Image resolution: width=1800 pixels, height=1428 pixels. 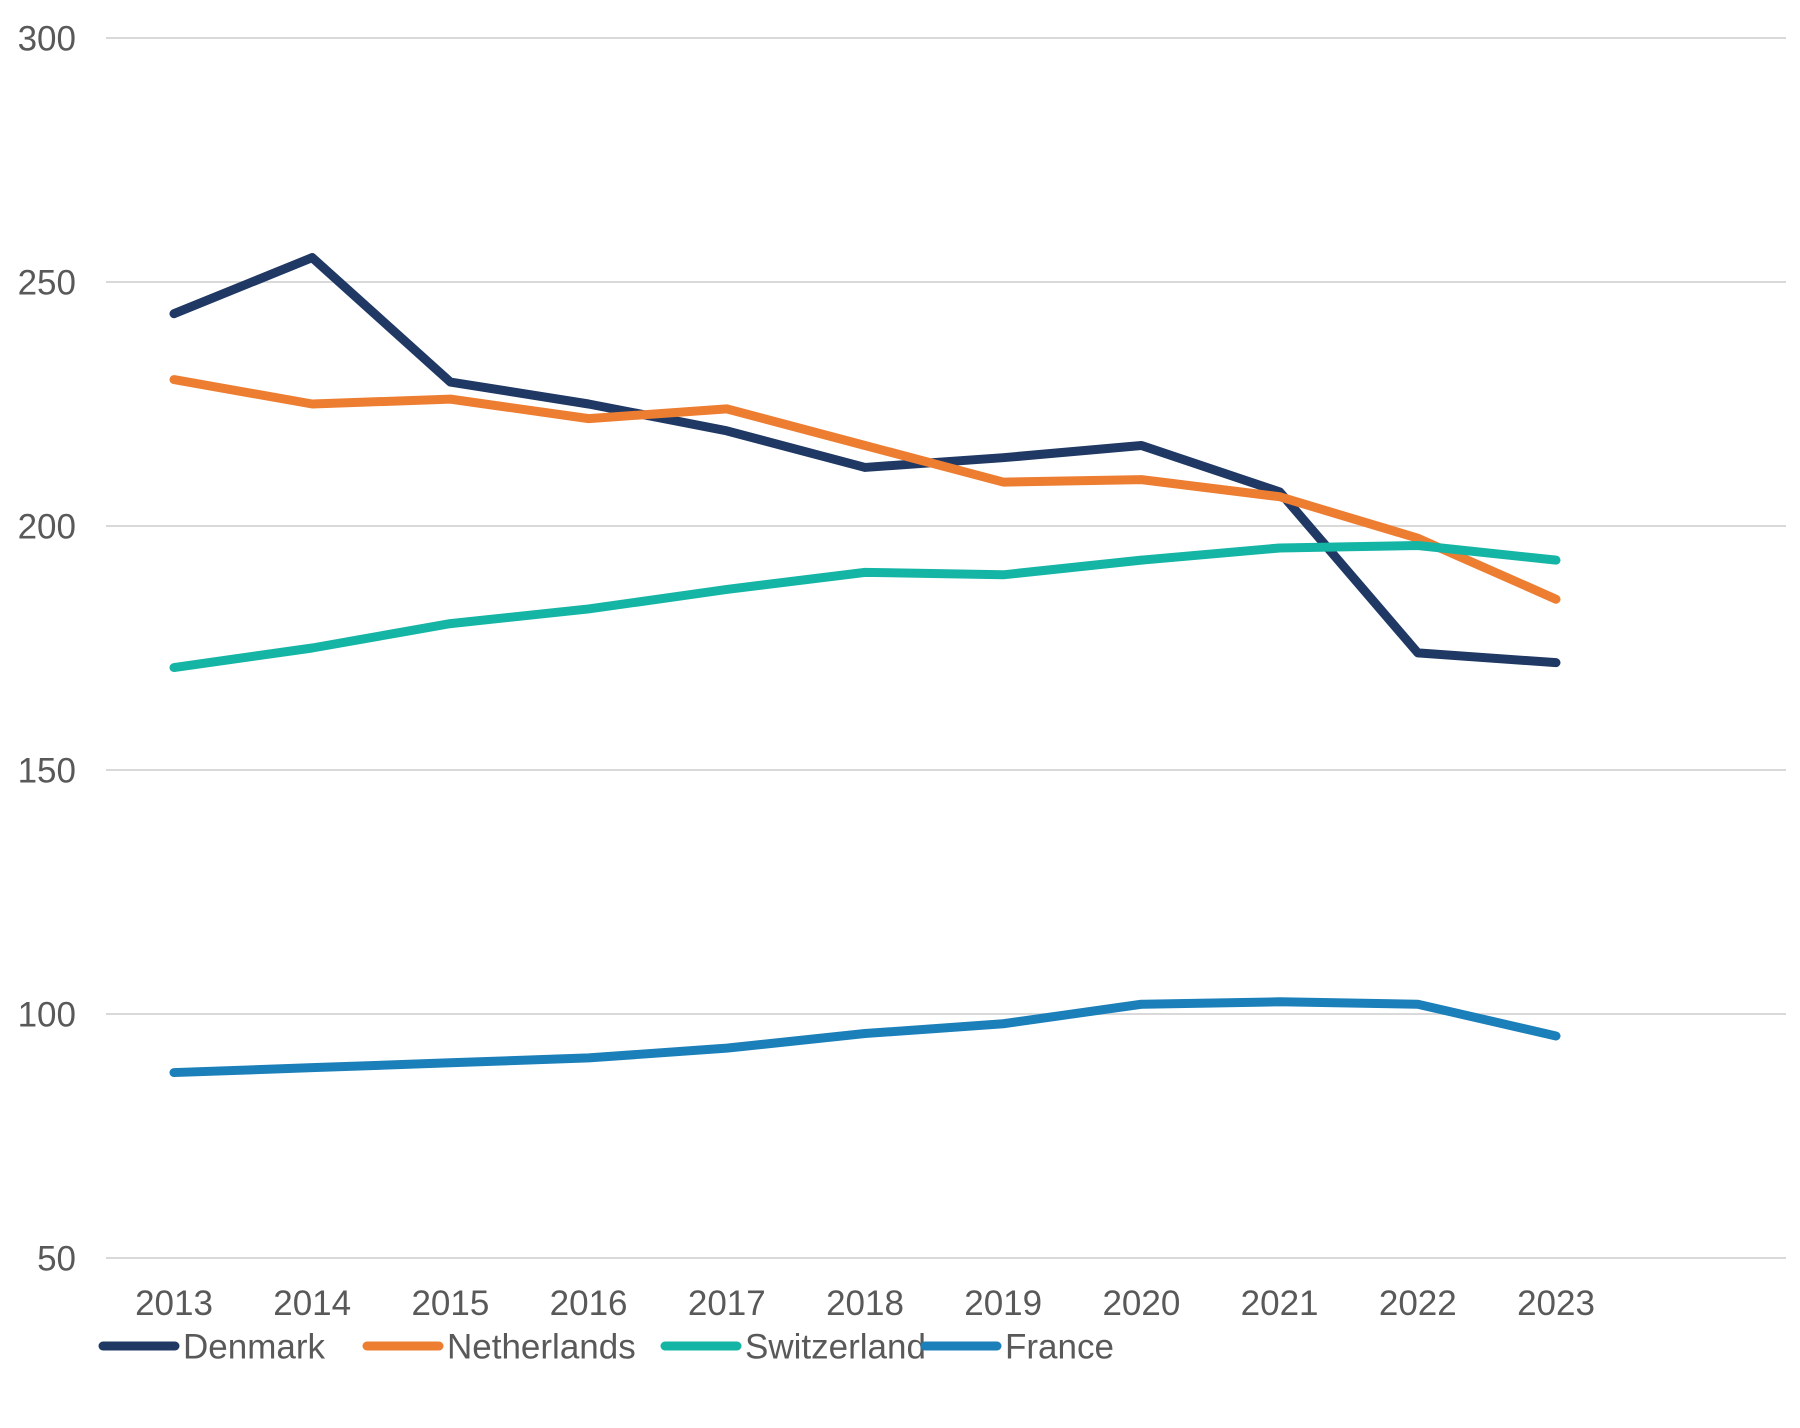 I want to click on series-line-netherlands, so click(x=865, y=489).